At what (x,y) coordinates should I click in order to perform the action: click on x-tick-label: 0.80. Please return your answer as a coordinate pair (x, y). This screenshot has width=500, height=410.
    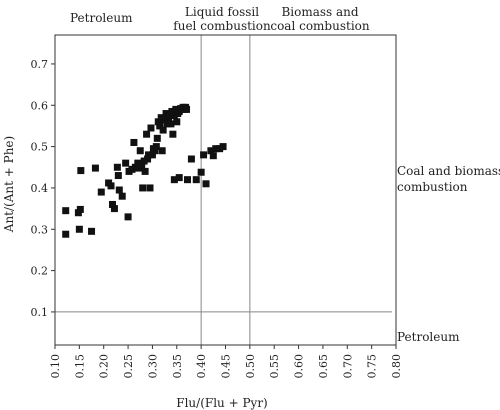
    Looking at the image, I should click on (396, 366).